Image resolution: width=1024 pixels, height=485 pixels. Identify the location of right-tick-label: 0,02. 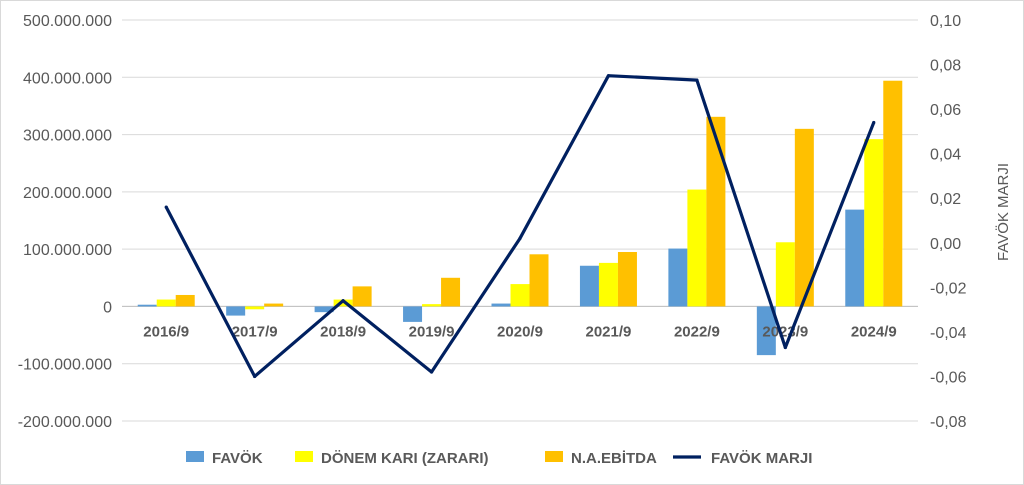
(945, 199).